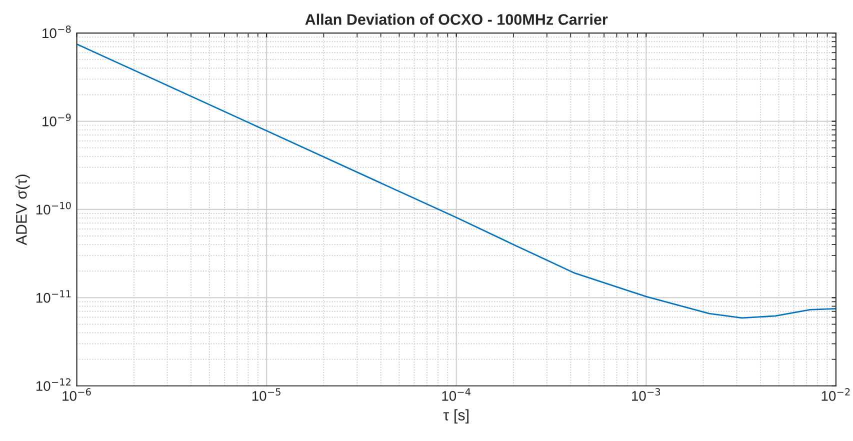 Image resolution: width=853 pixels, height=441 pixels. What do you see at coordinates (266, 394) in the screenshot?
I see `x-tick-label: 10$^{−5}$` at bounding box center [266, 394].